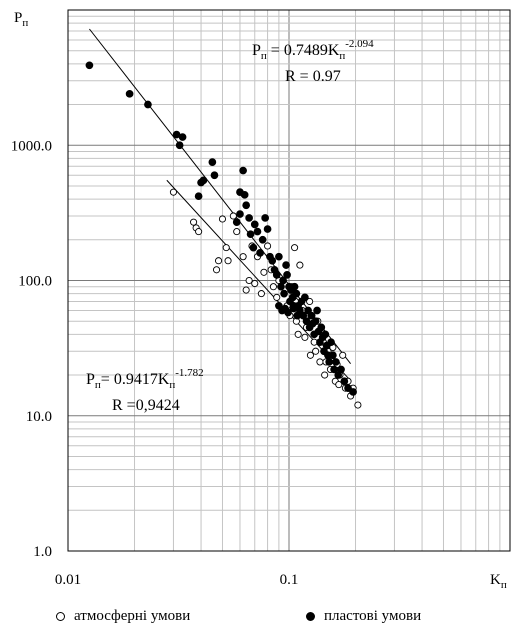  I want to click on x-axis-label: Kп, so click(498, 581).